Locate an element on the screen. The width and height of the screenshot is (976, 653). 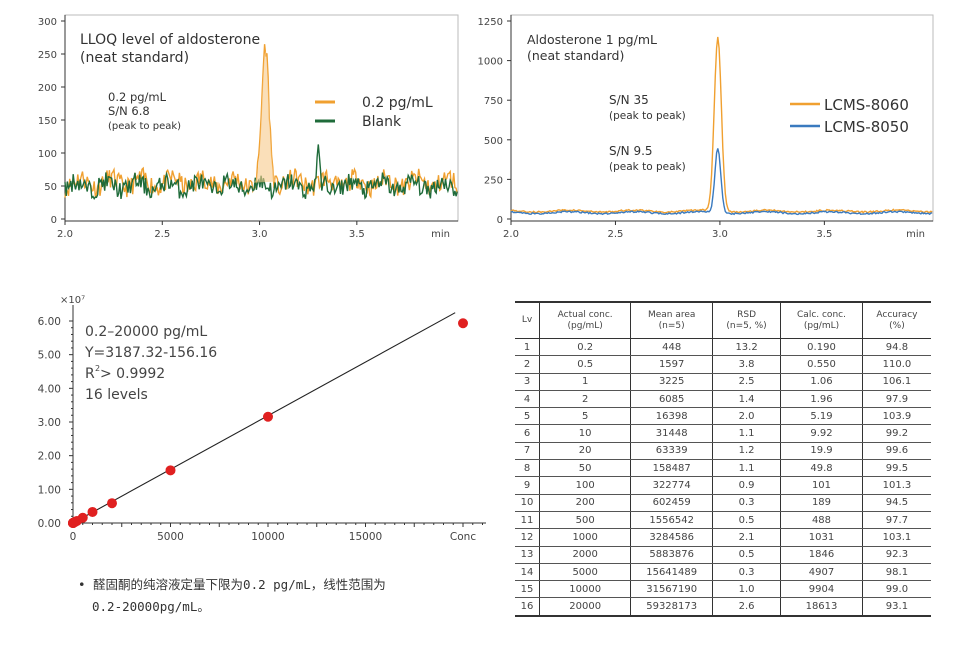
table-cell: 49.8 is located at coordinates (821, 468).